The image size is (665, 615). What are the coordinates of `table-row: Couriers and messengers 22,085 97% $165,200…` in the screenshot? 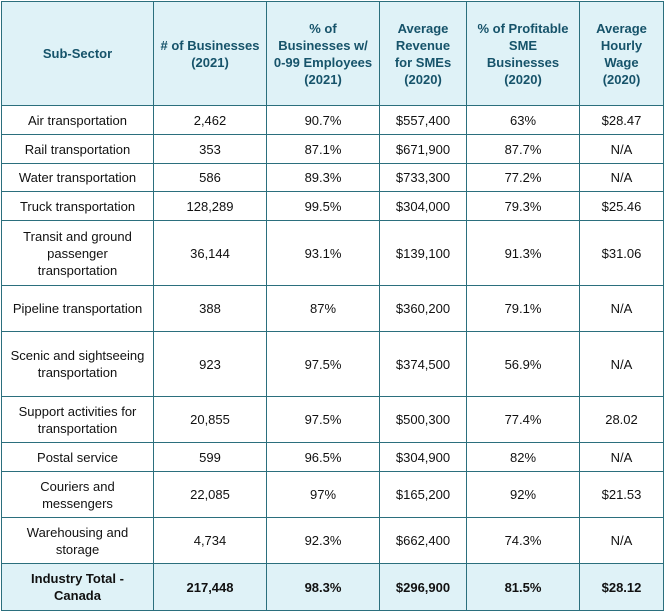 It's located at (332, 494).